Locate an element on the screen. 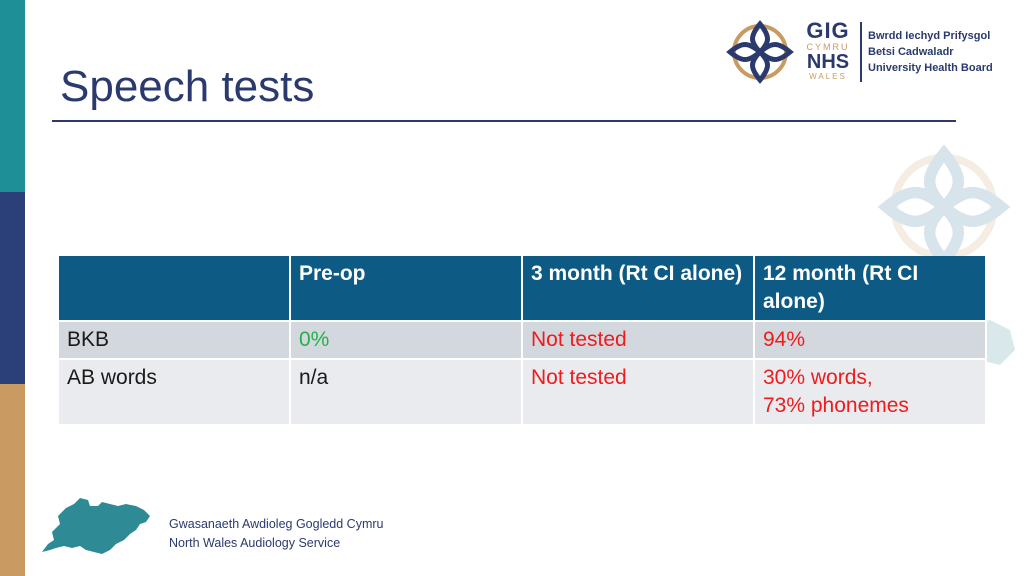 This screenshot has height=576, width=1024. cymru-text: CYMRU is located at coordinates (828, 47).